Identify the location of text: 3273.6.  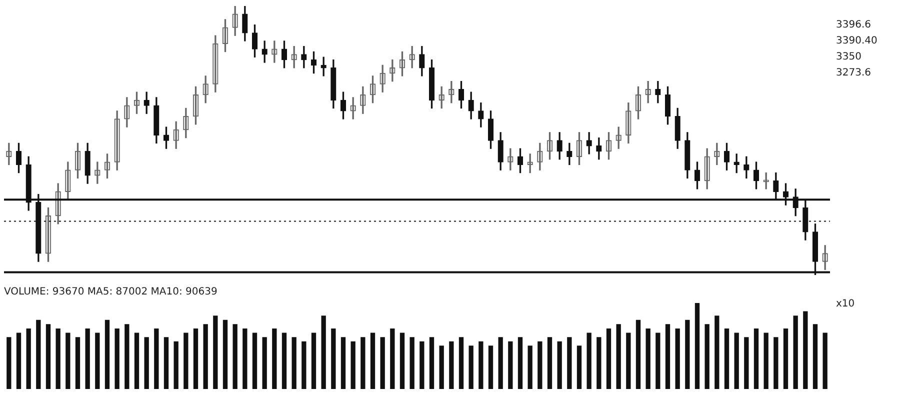
(853, 73).